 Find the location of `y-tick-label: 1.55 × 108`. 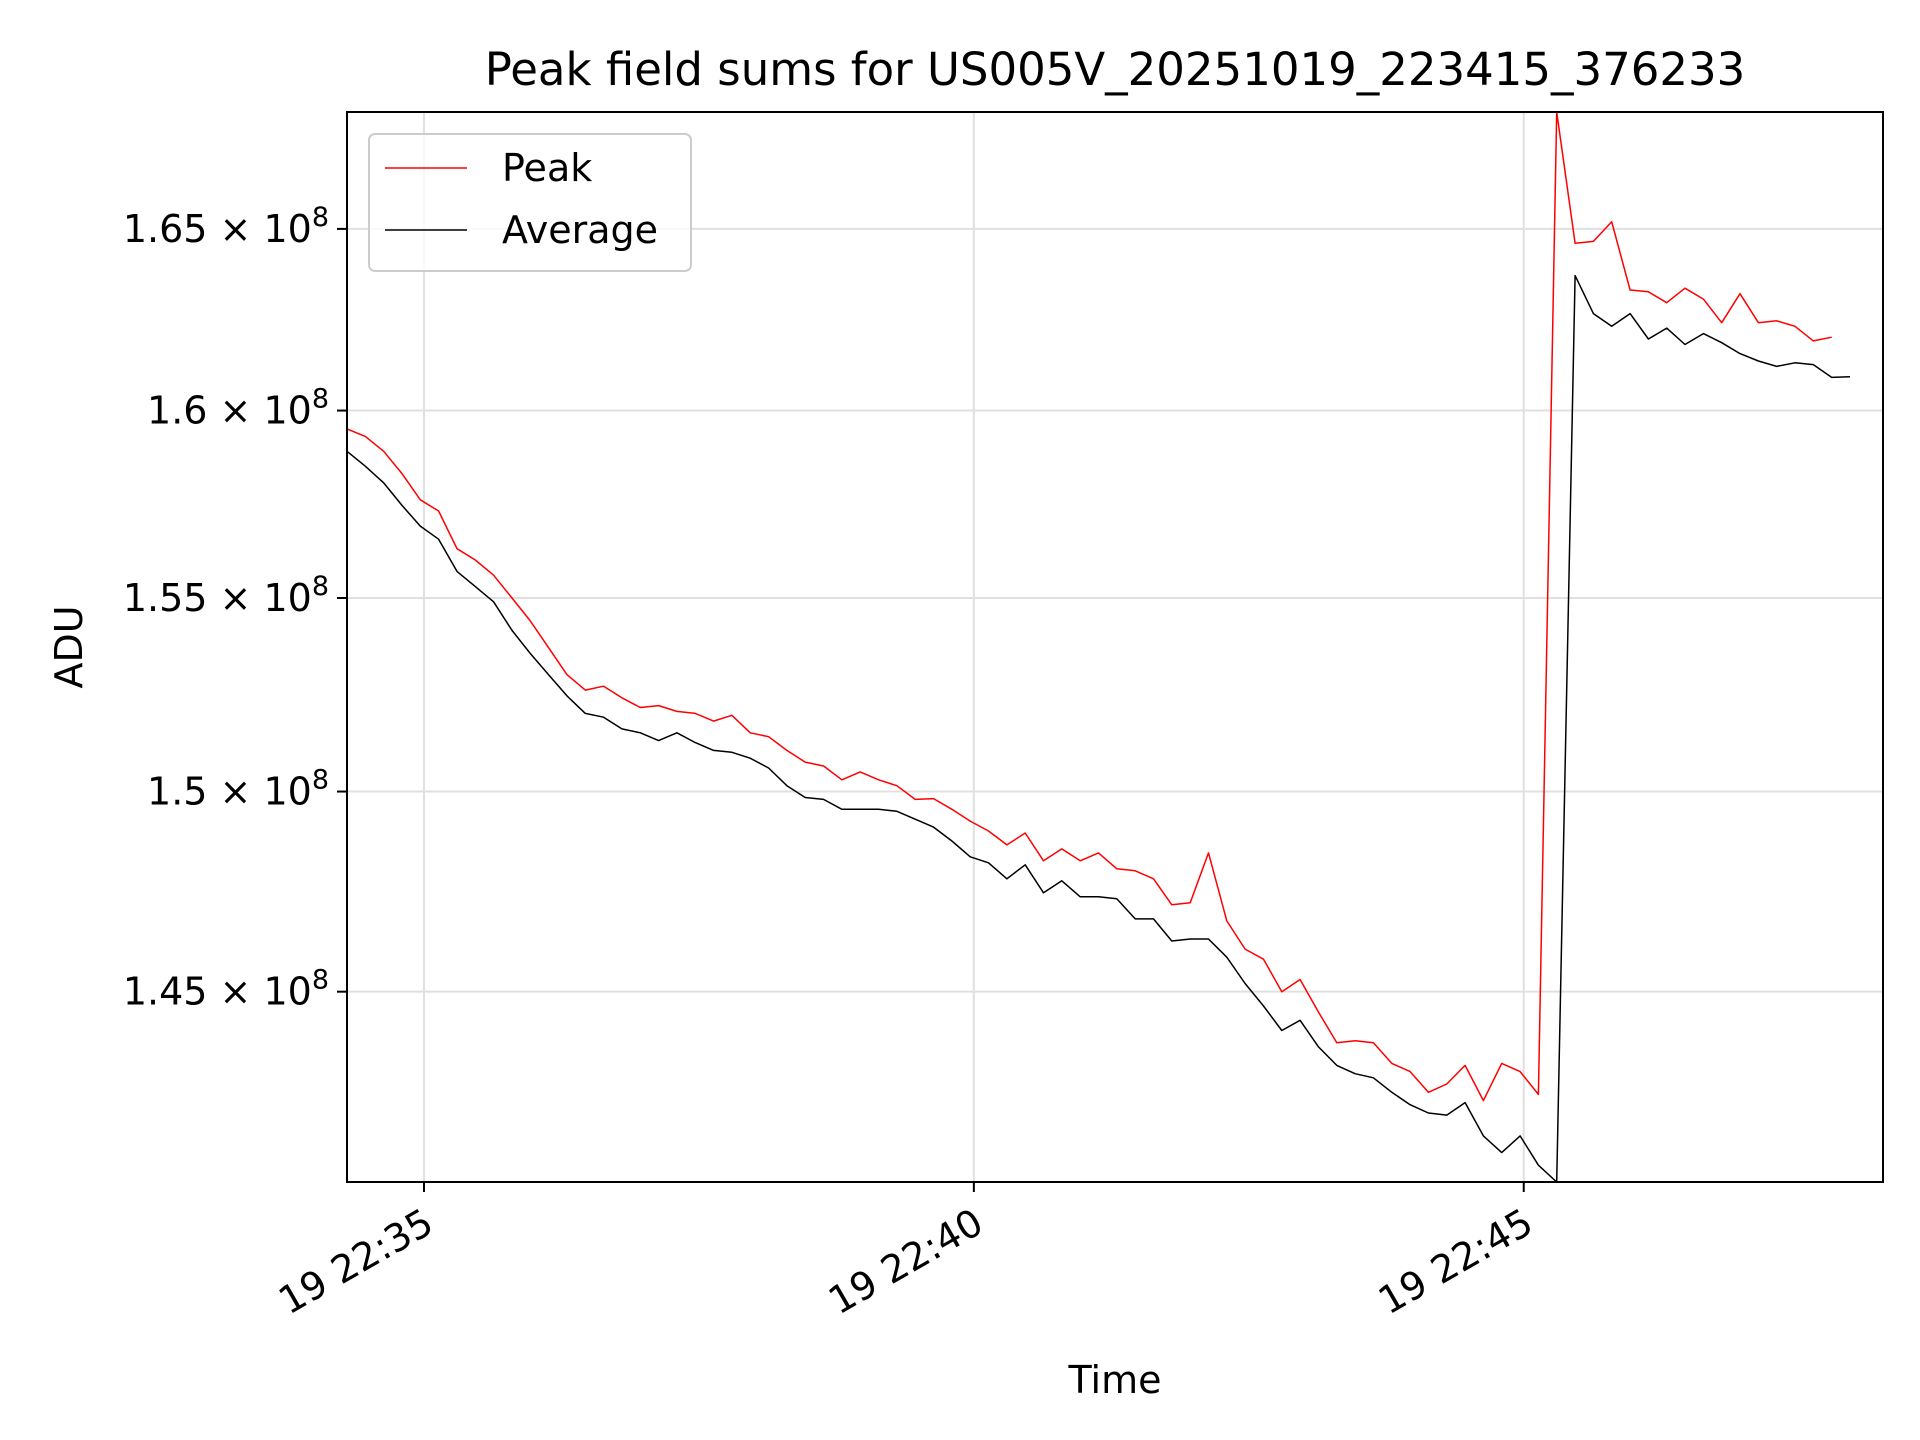

y-tick-label: 1.55 × 108 is located at coordinates (226, 595).